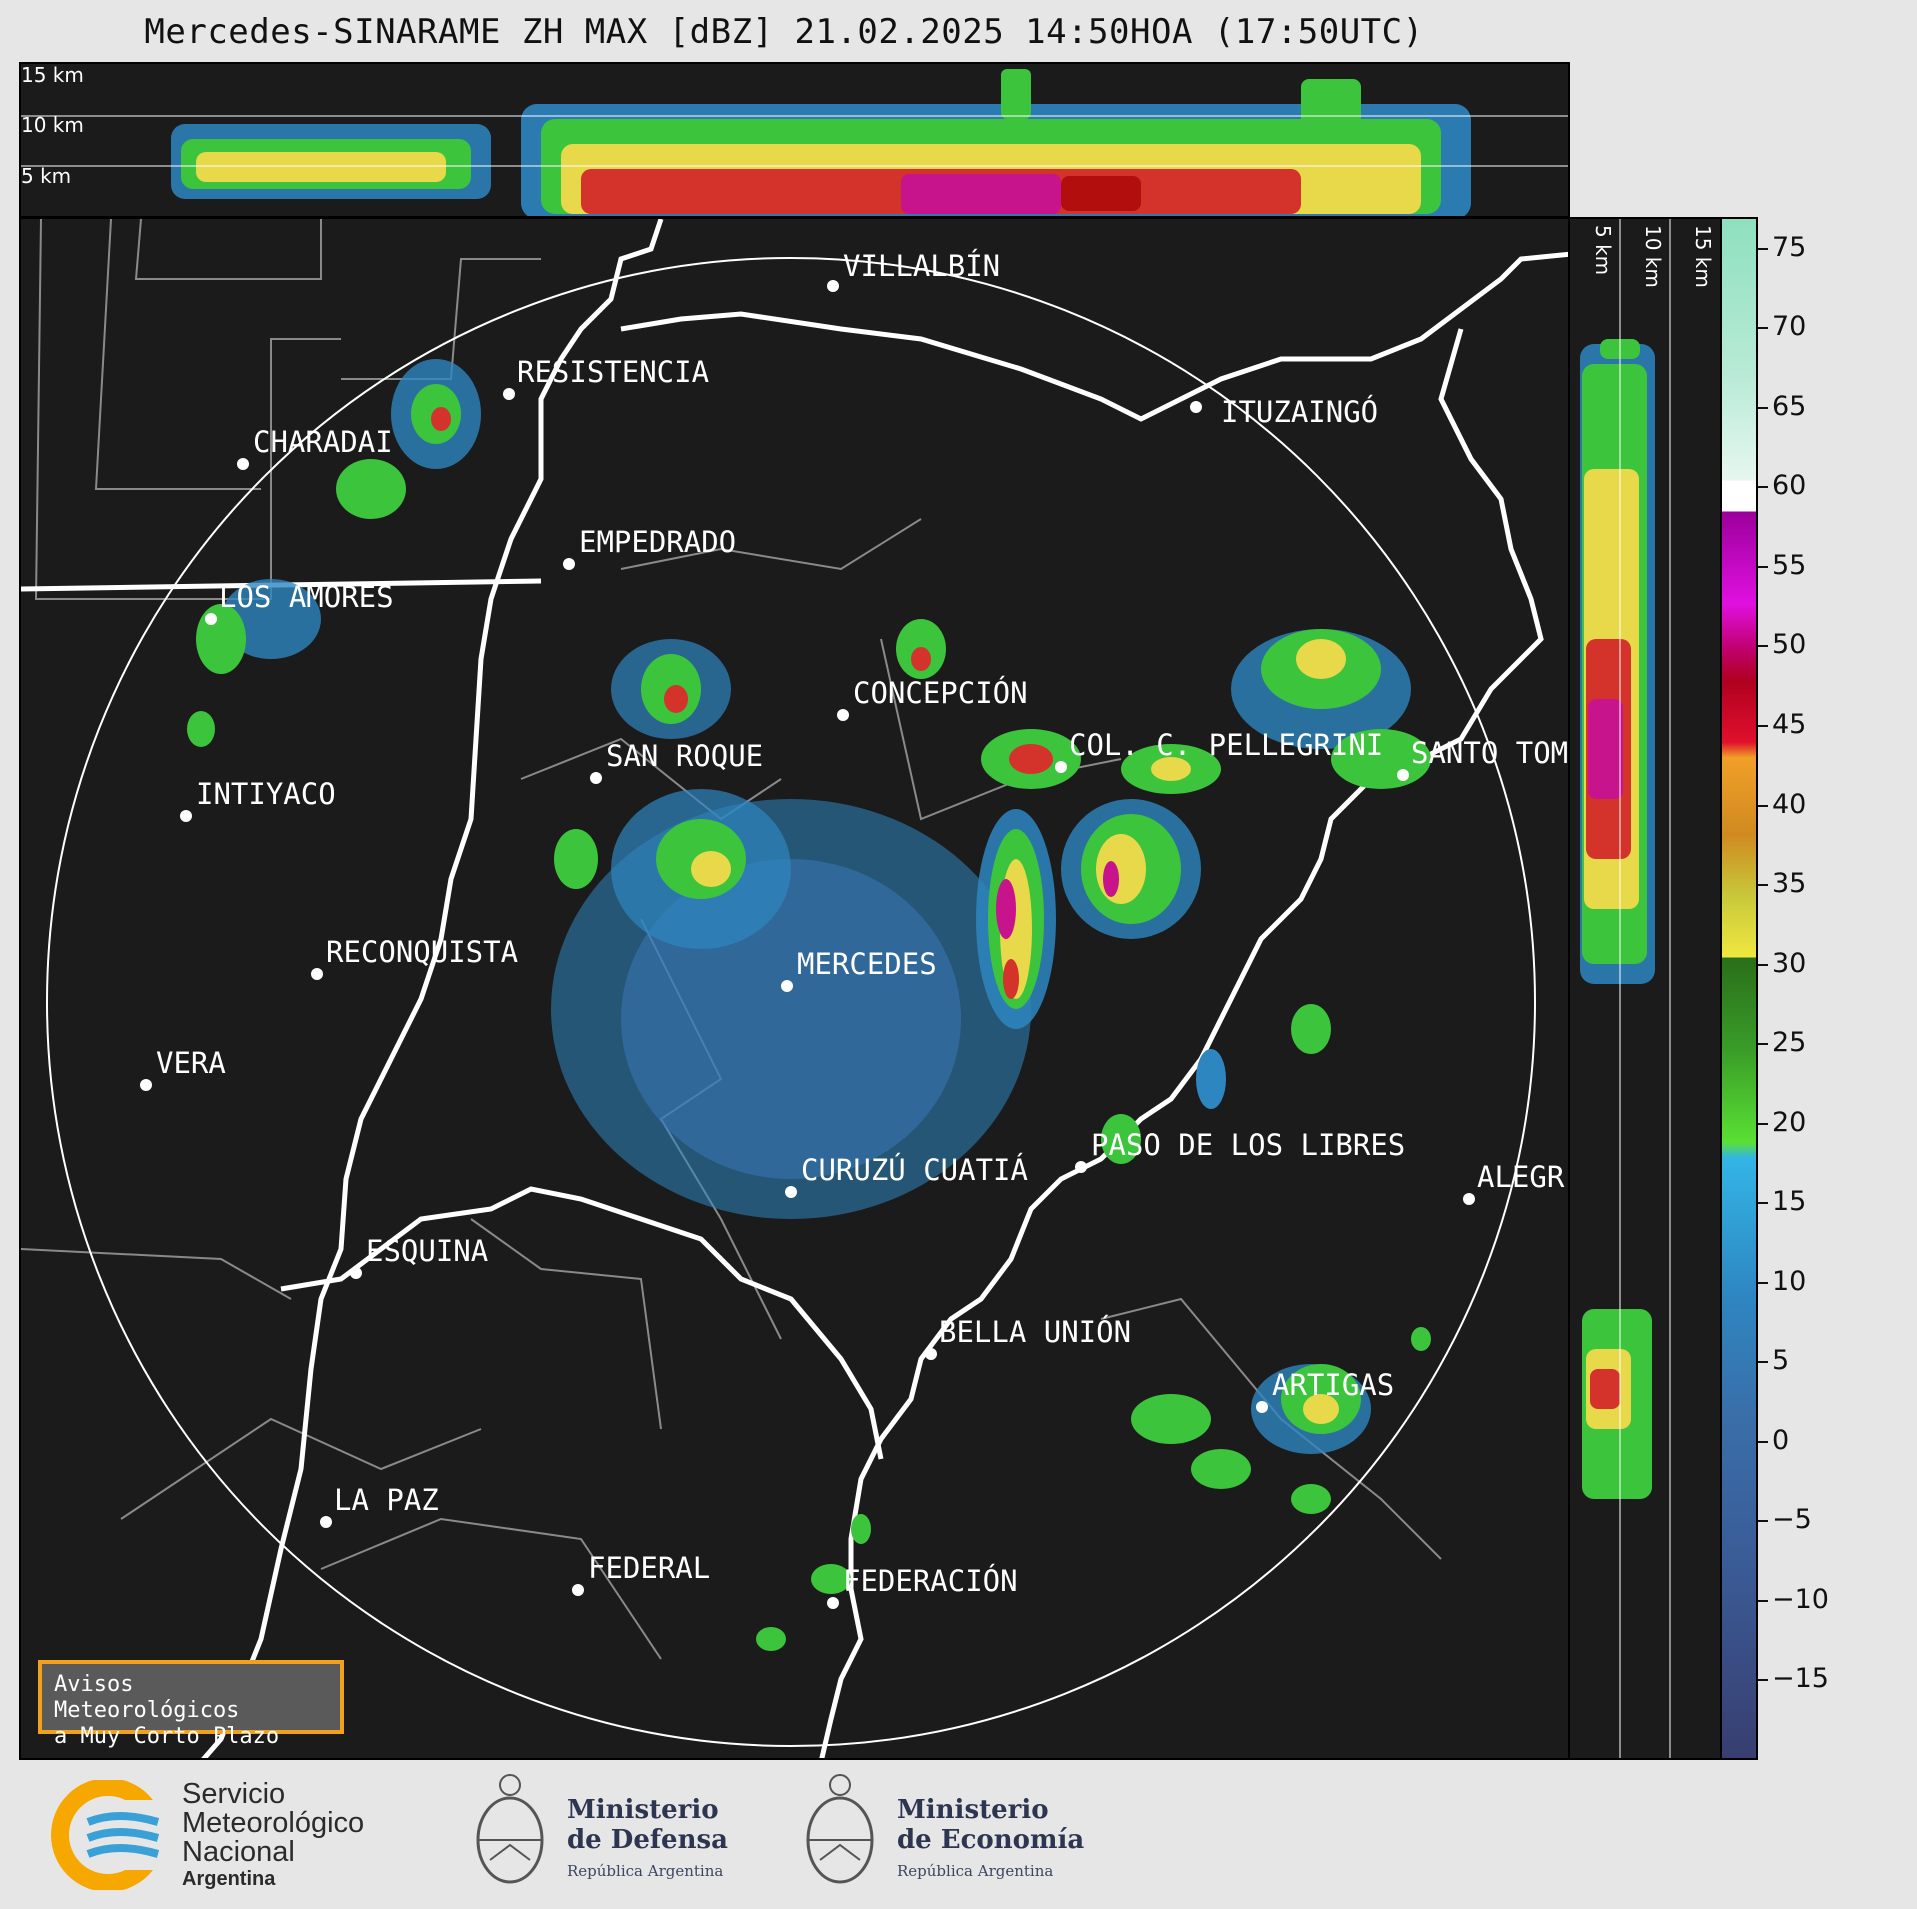 The height and width of the screenshot is (1909, 1917). What do you see at coordinates (840, 1829) in the screenshot?
I see `economia-coat-of-arms-icon` at bounding box center [840, 1829].